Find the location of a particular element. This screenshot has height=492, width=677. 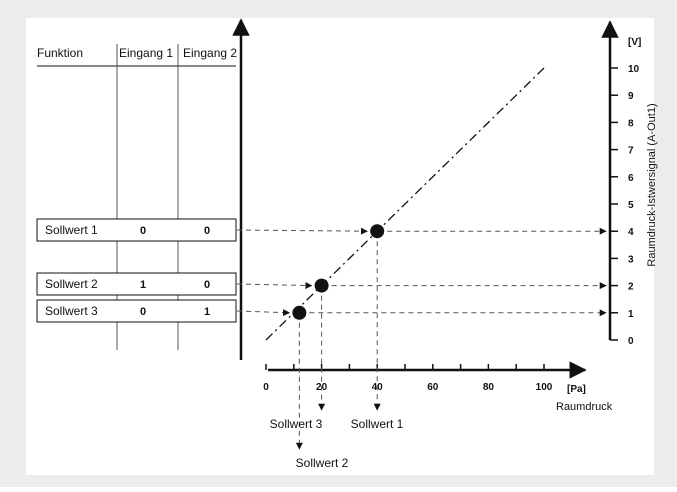

x-tick-label: 0 is located at coordinates (266, 387).